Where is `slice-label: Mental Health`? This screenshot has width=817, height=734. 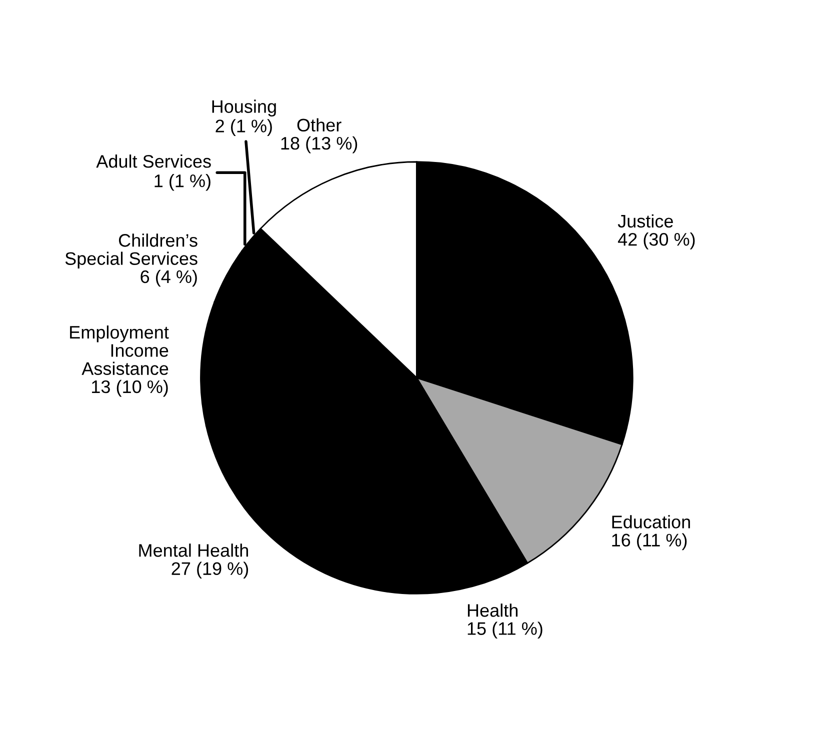 slice-label: Mental Health is located at coordinates (193, 550).